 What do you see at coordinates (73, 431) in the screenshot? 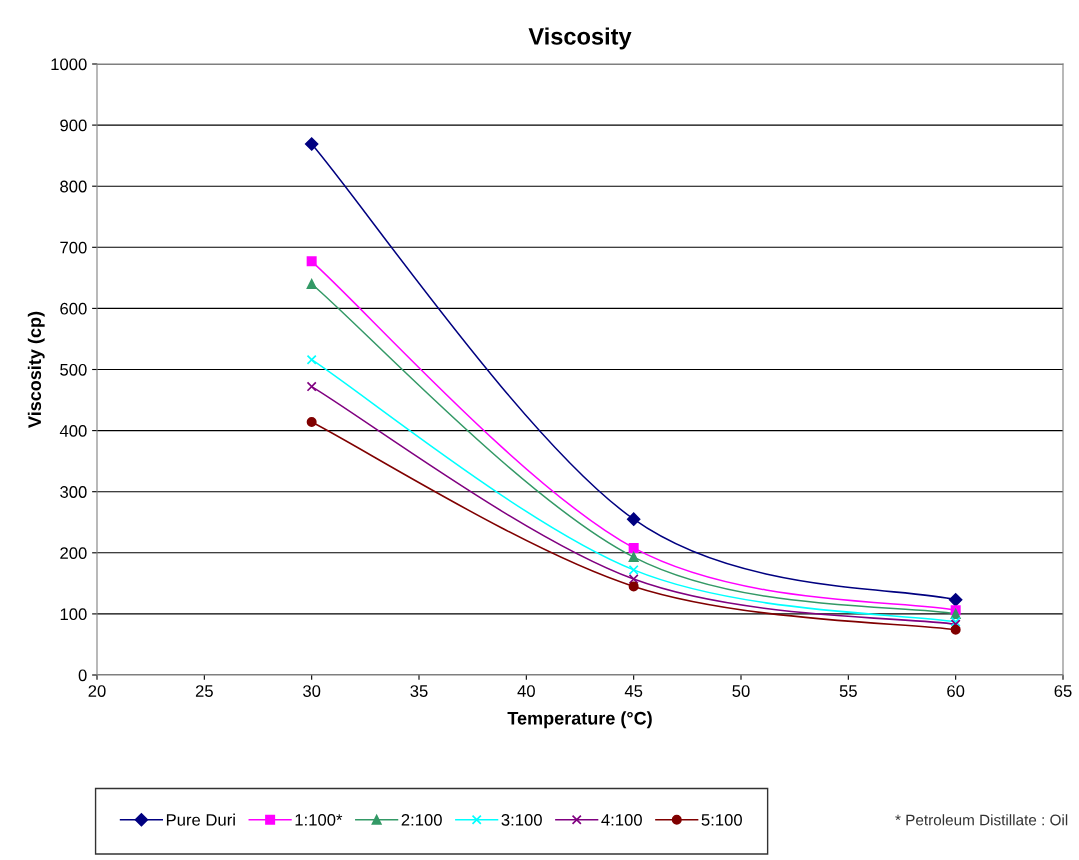
I see `y-tick-label: 400` at bounding box center [73, 431].